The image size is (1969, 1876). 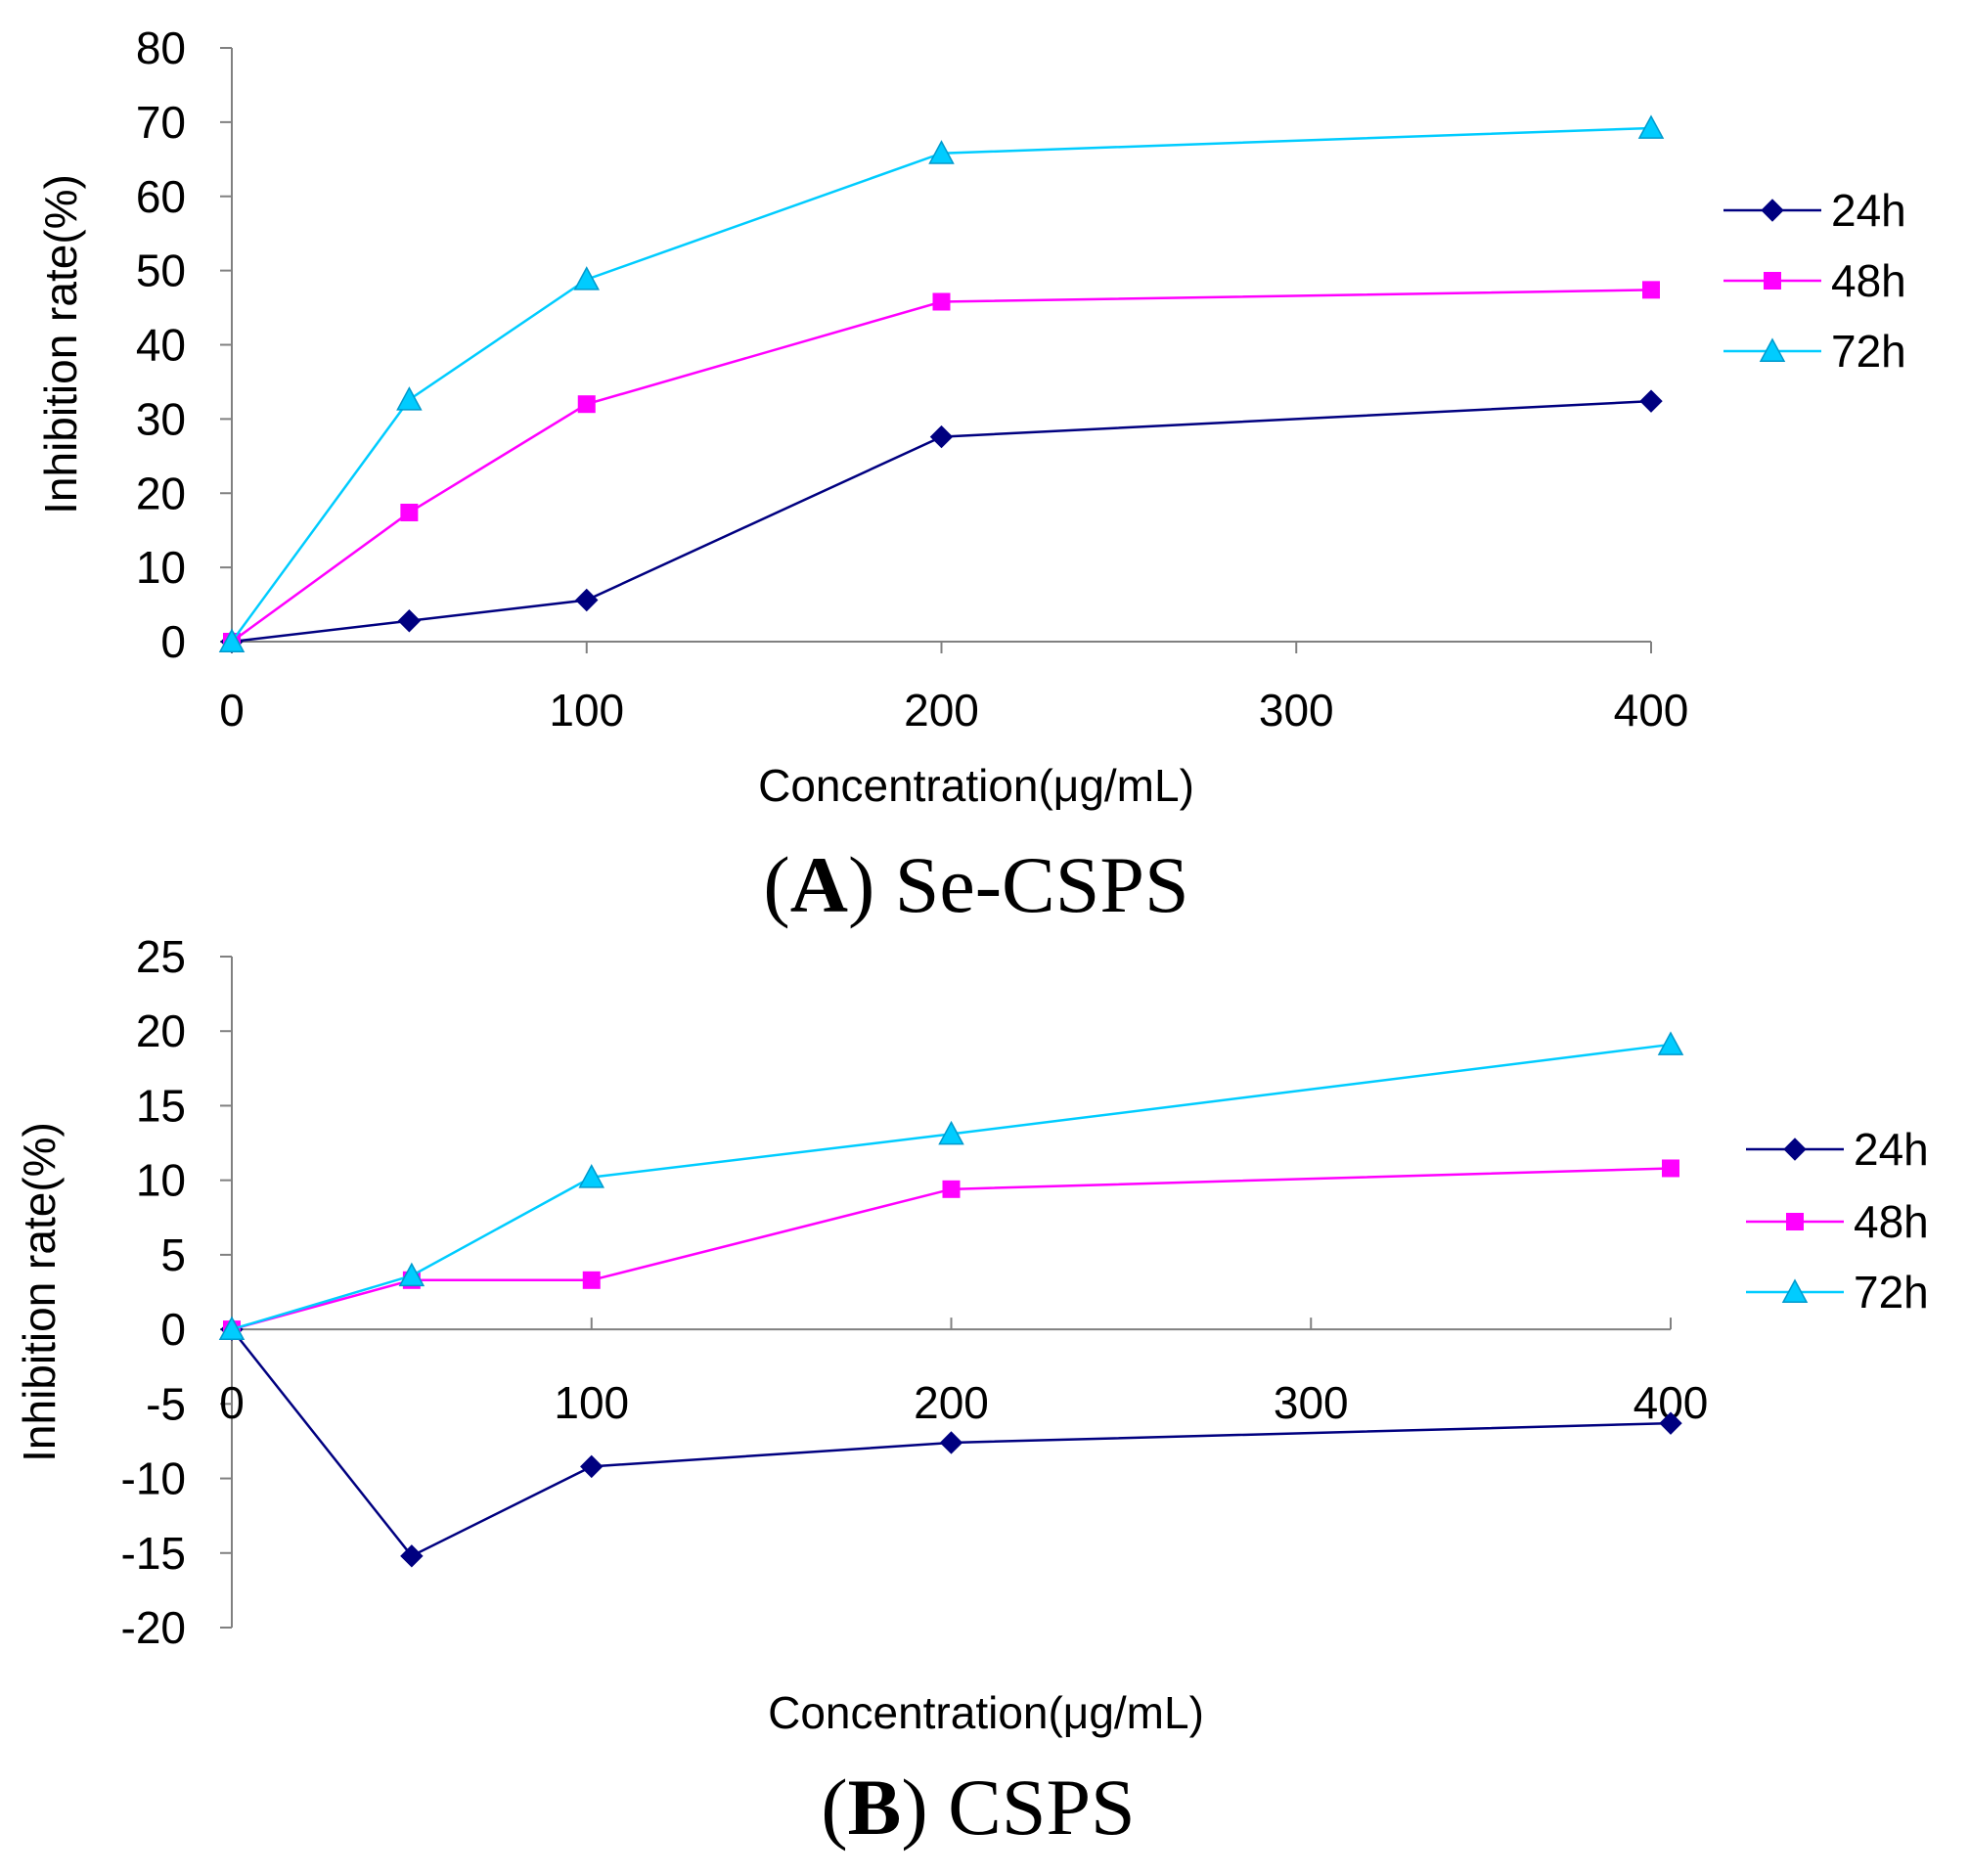 What do you see at coordinates (161, 122) in the screenshot?
I see `y-tick-label-70: 70` at bounding box center [161, 122].